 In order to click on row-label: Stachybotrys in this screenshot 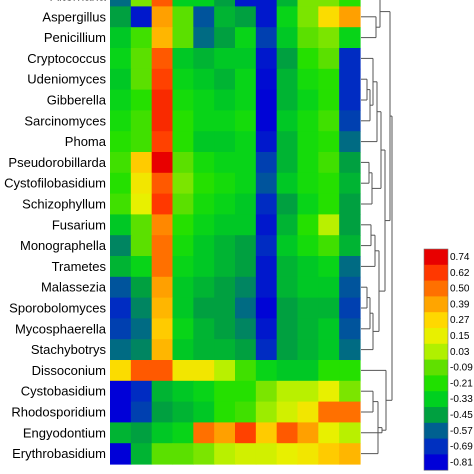, I will do `click(69, 349)`.